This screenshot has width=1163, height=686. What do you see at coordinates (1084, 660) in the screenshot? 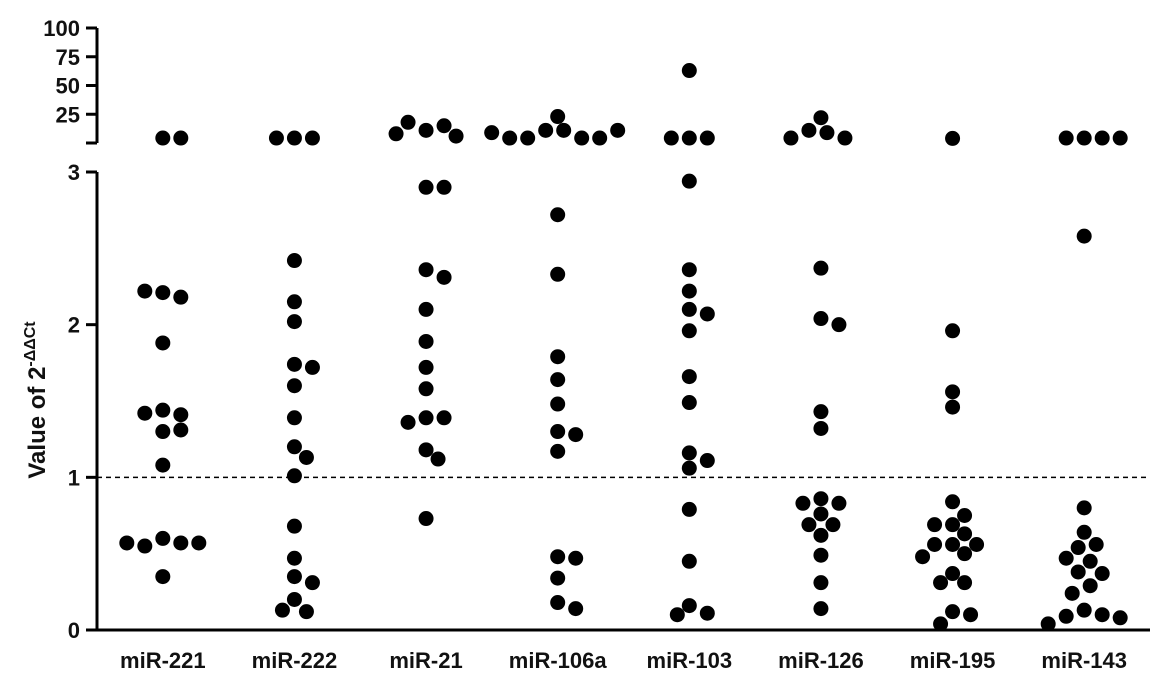
I see `x-tick-label: miR-143` at bounding box center [1084, 660].